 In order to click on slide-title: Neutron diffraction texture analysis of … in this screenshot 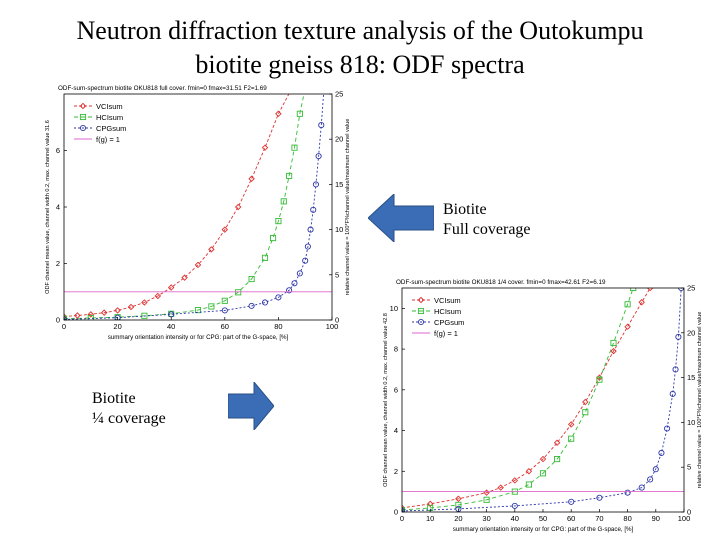, I will do `click(360, 48)`.